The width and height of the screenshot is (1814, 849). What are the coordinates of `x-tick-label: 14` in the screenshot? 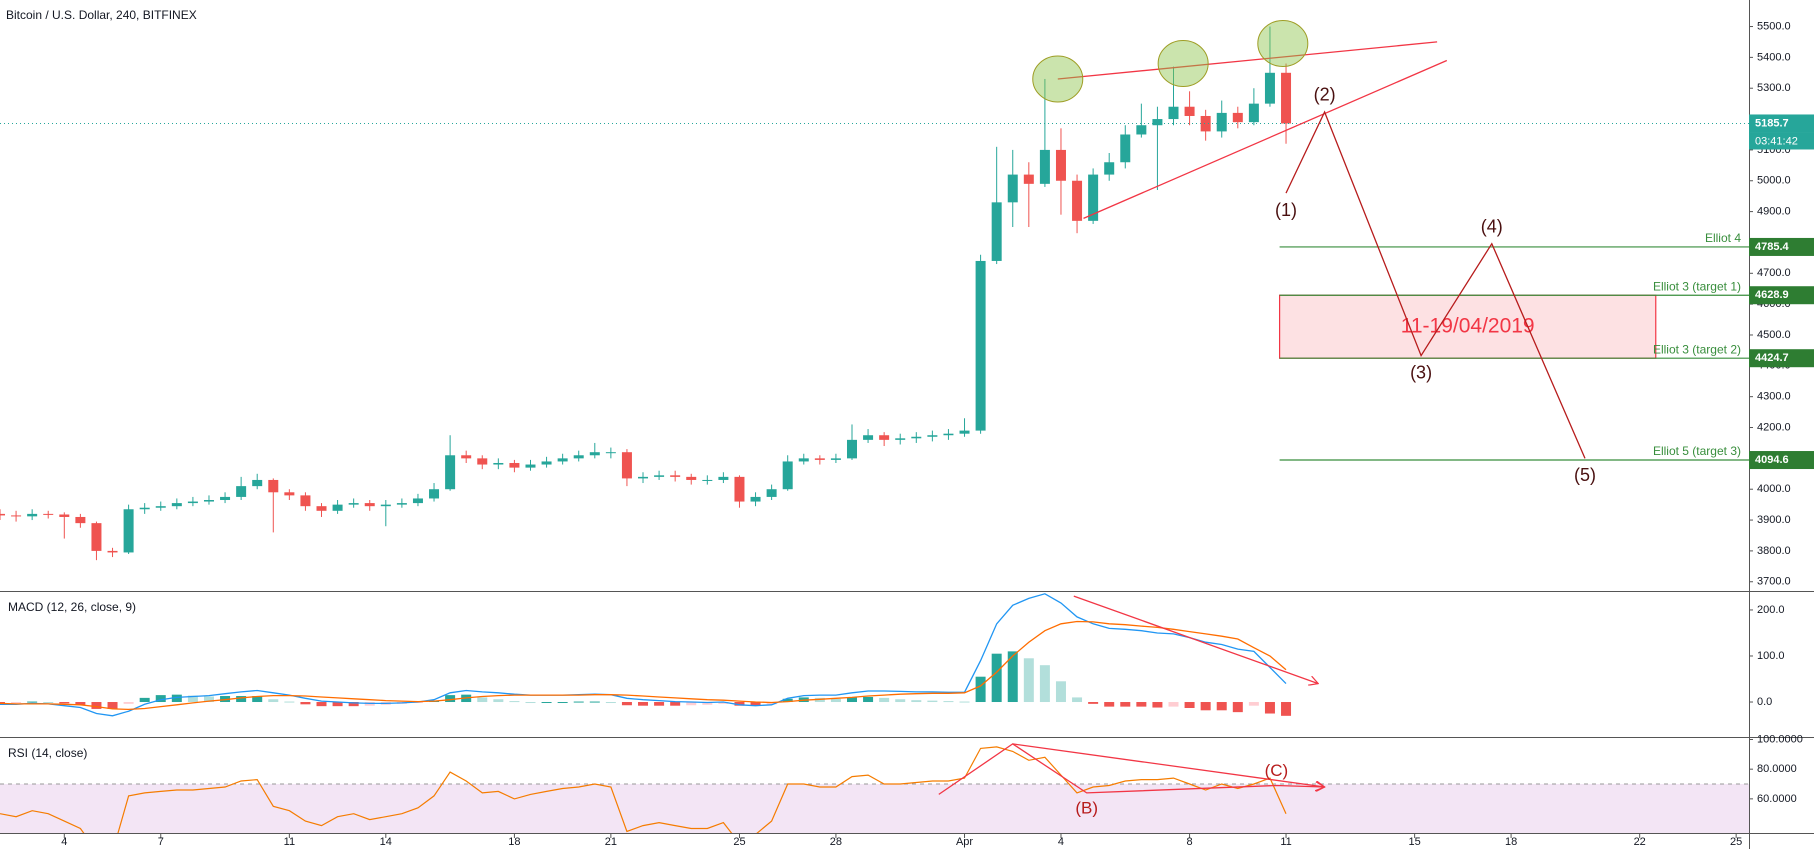 It's located at (386, 842).